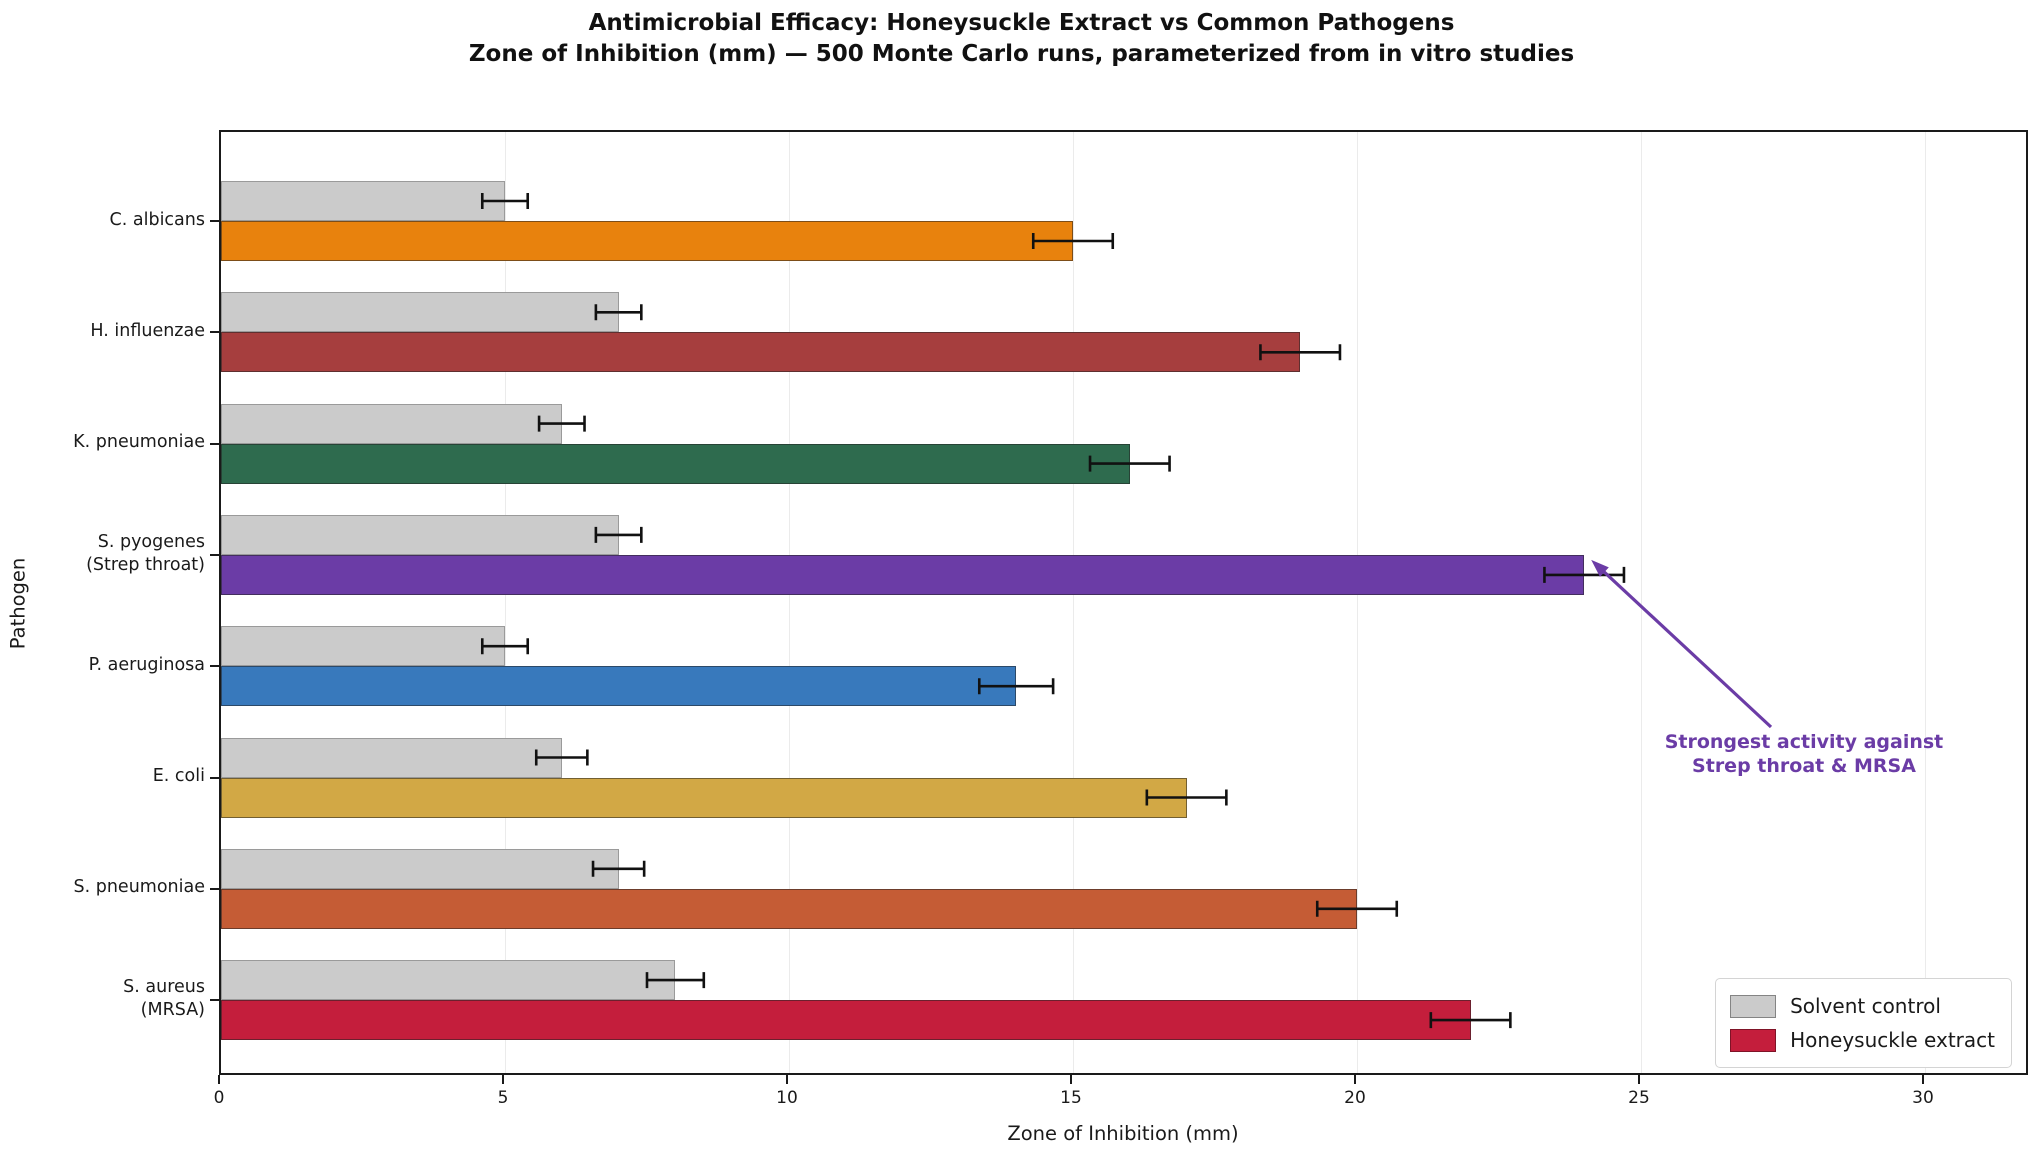 The image size is (2043, 1160). What do you see at coordinates (903, 574) in the screenshot?
I see `bar-extract-s-pyogenes` at bounding box center [903, 574].